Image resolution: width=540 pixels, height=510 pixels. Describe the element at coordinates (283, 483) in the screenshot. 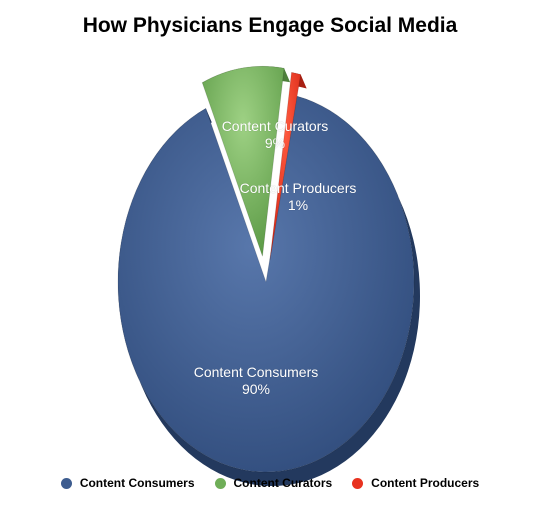

I see `legend-label: Content Curators` at that location.